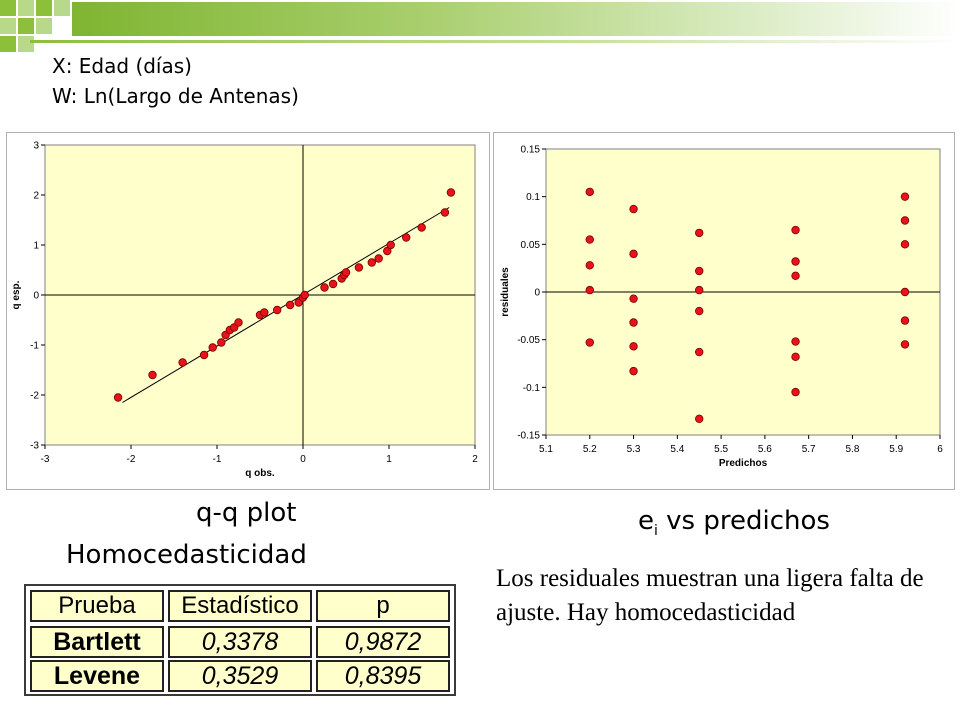  What do you see at coordinates (36, 146) in the screenshot?
I see `y-tick-label: 3` at bounding box center [36, 146].